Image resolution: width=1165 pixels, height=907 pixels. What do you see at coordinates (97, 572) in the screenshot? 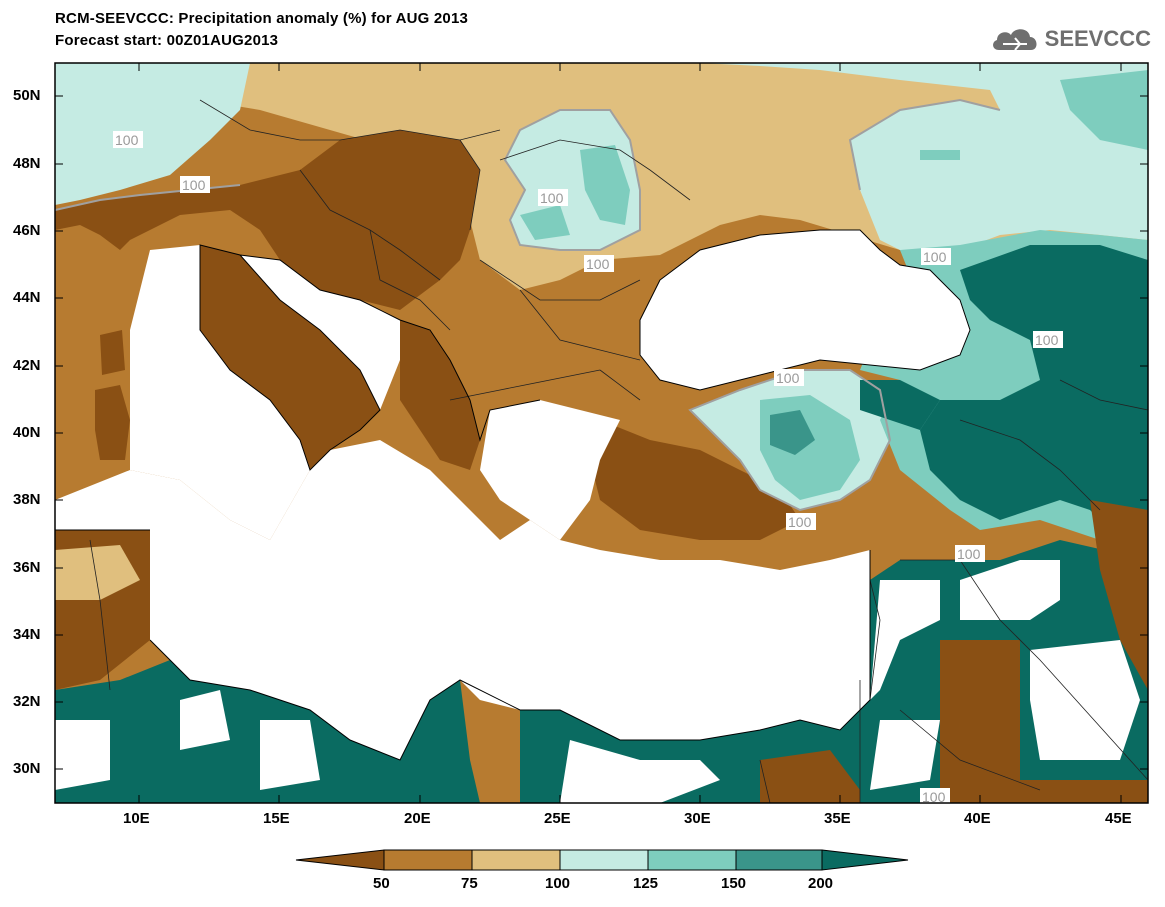
I see `anomaly-zone-75-100-tunisia` at bounding box center [97, 572].